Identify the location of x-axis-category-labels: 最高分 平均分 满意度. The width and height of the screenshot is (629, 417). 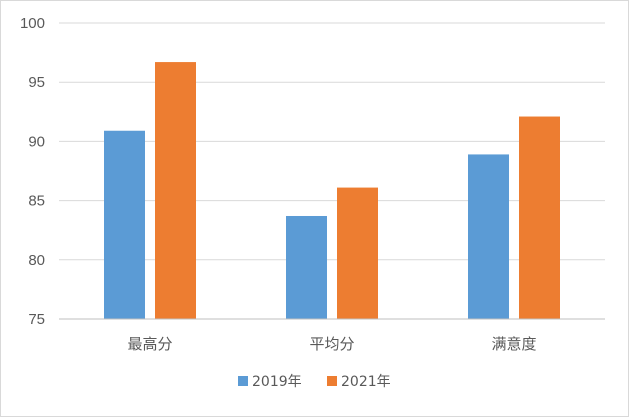
(331, 344).